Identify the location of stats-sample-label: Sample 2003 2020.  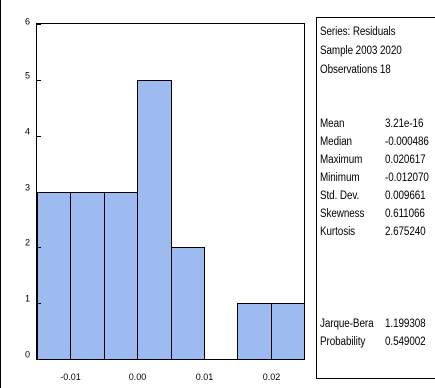
(361, 51).